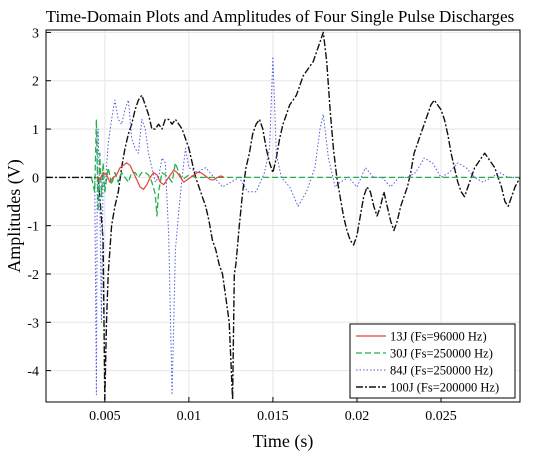  Describe the element at coordinates (105, 416) in the screenshot. I see `x-tick-label: 0.005` at that location.